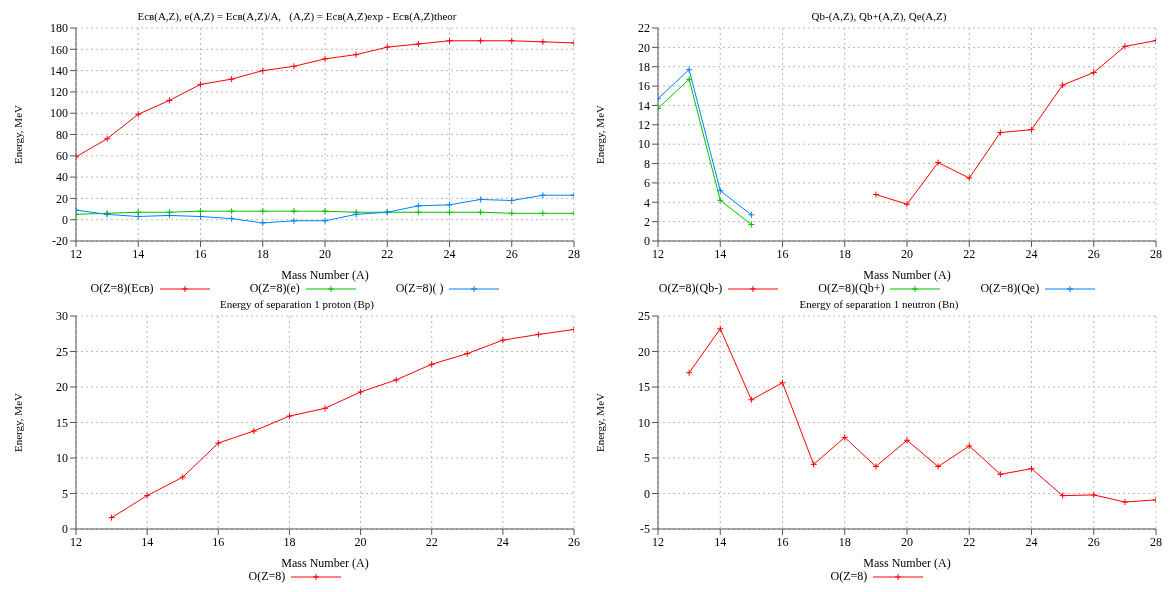 The image size is (1176, 592). I want to click on y-tick-label: -5, so click(645, 529).